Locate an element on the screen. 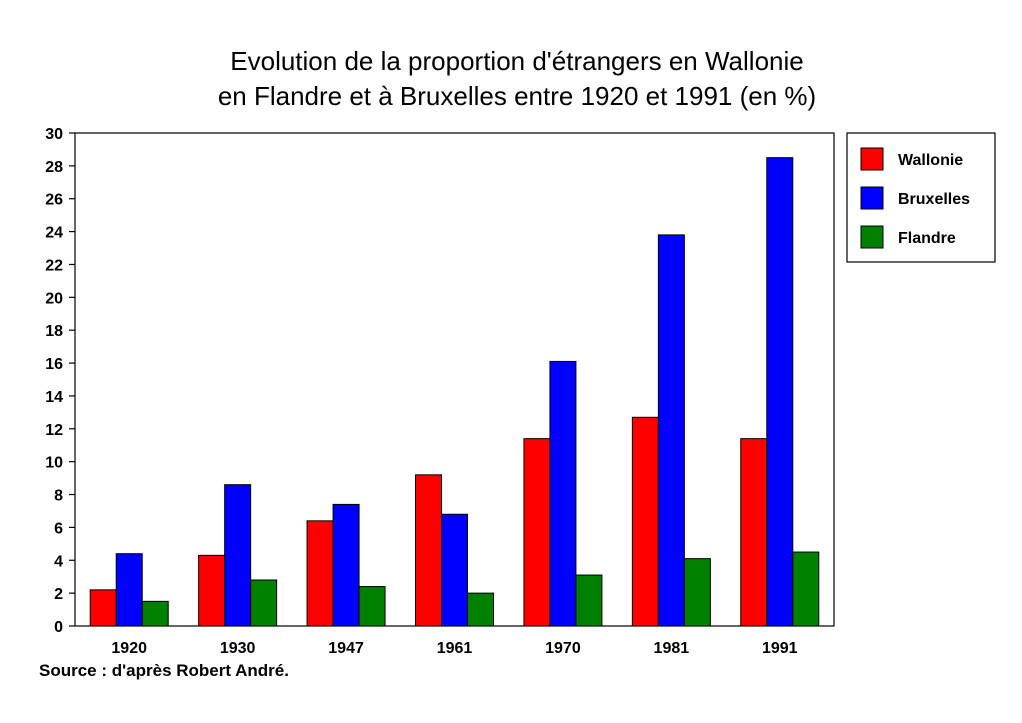 This screenshot has height=723, width=1022. y-tick-label: 2 is located at coordinates (58, 594).